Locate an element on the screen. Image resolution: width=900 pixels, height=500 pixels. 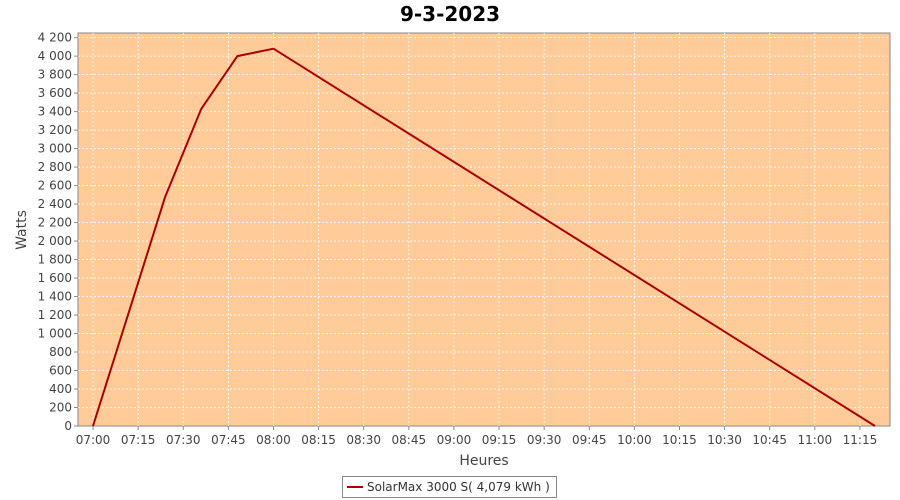
y-tick-label: 1 600 is located at coordinates (55, 278).